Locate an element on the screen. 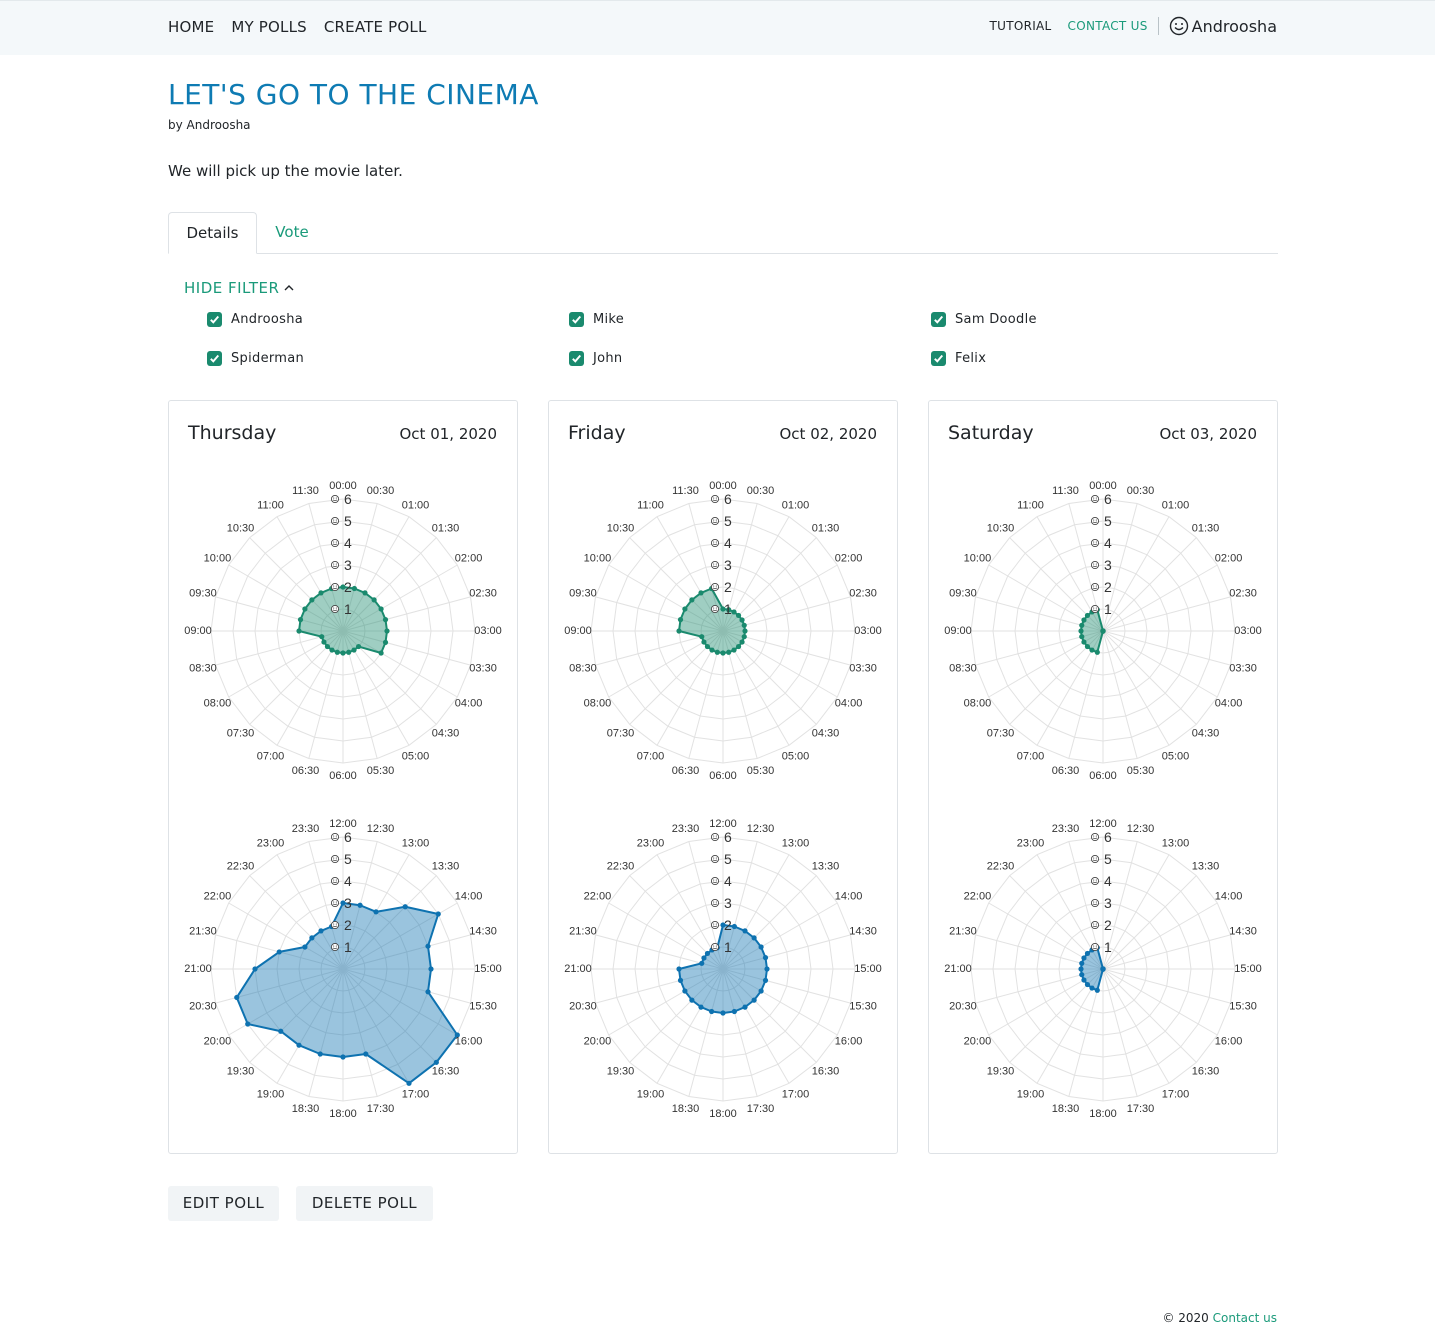  user-menu: Androosha is located at coordinates (1223, 26).